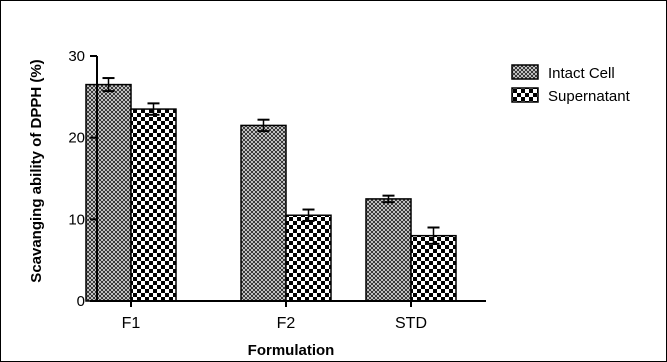 The width and height of the screenshot is (667, 362). Describe the element at coordinates (433, 268) in the screenshot. I see `bar-supernatant-std` at that location.